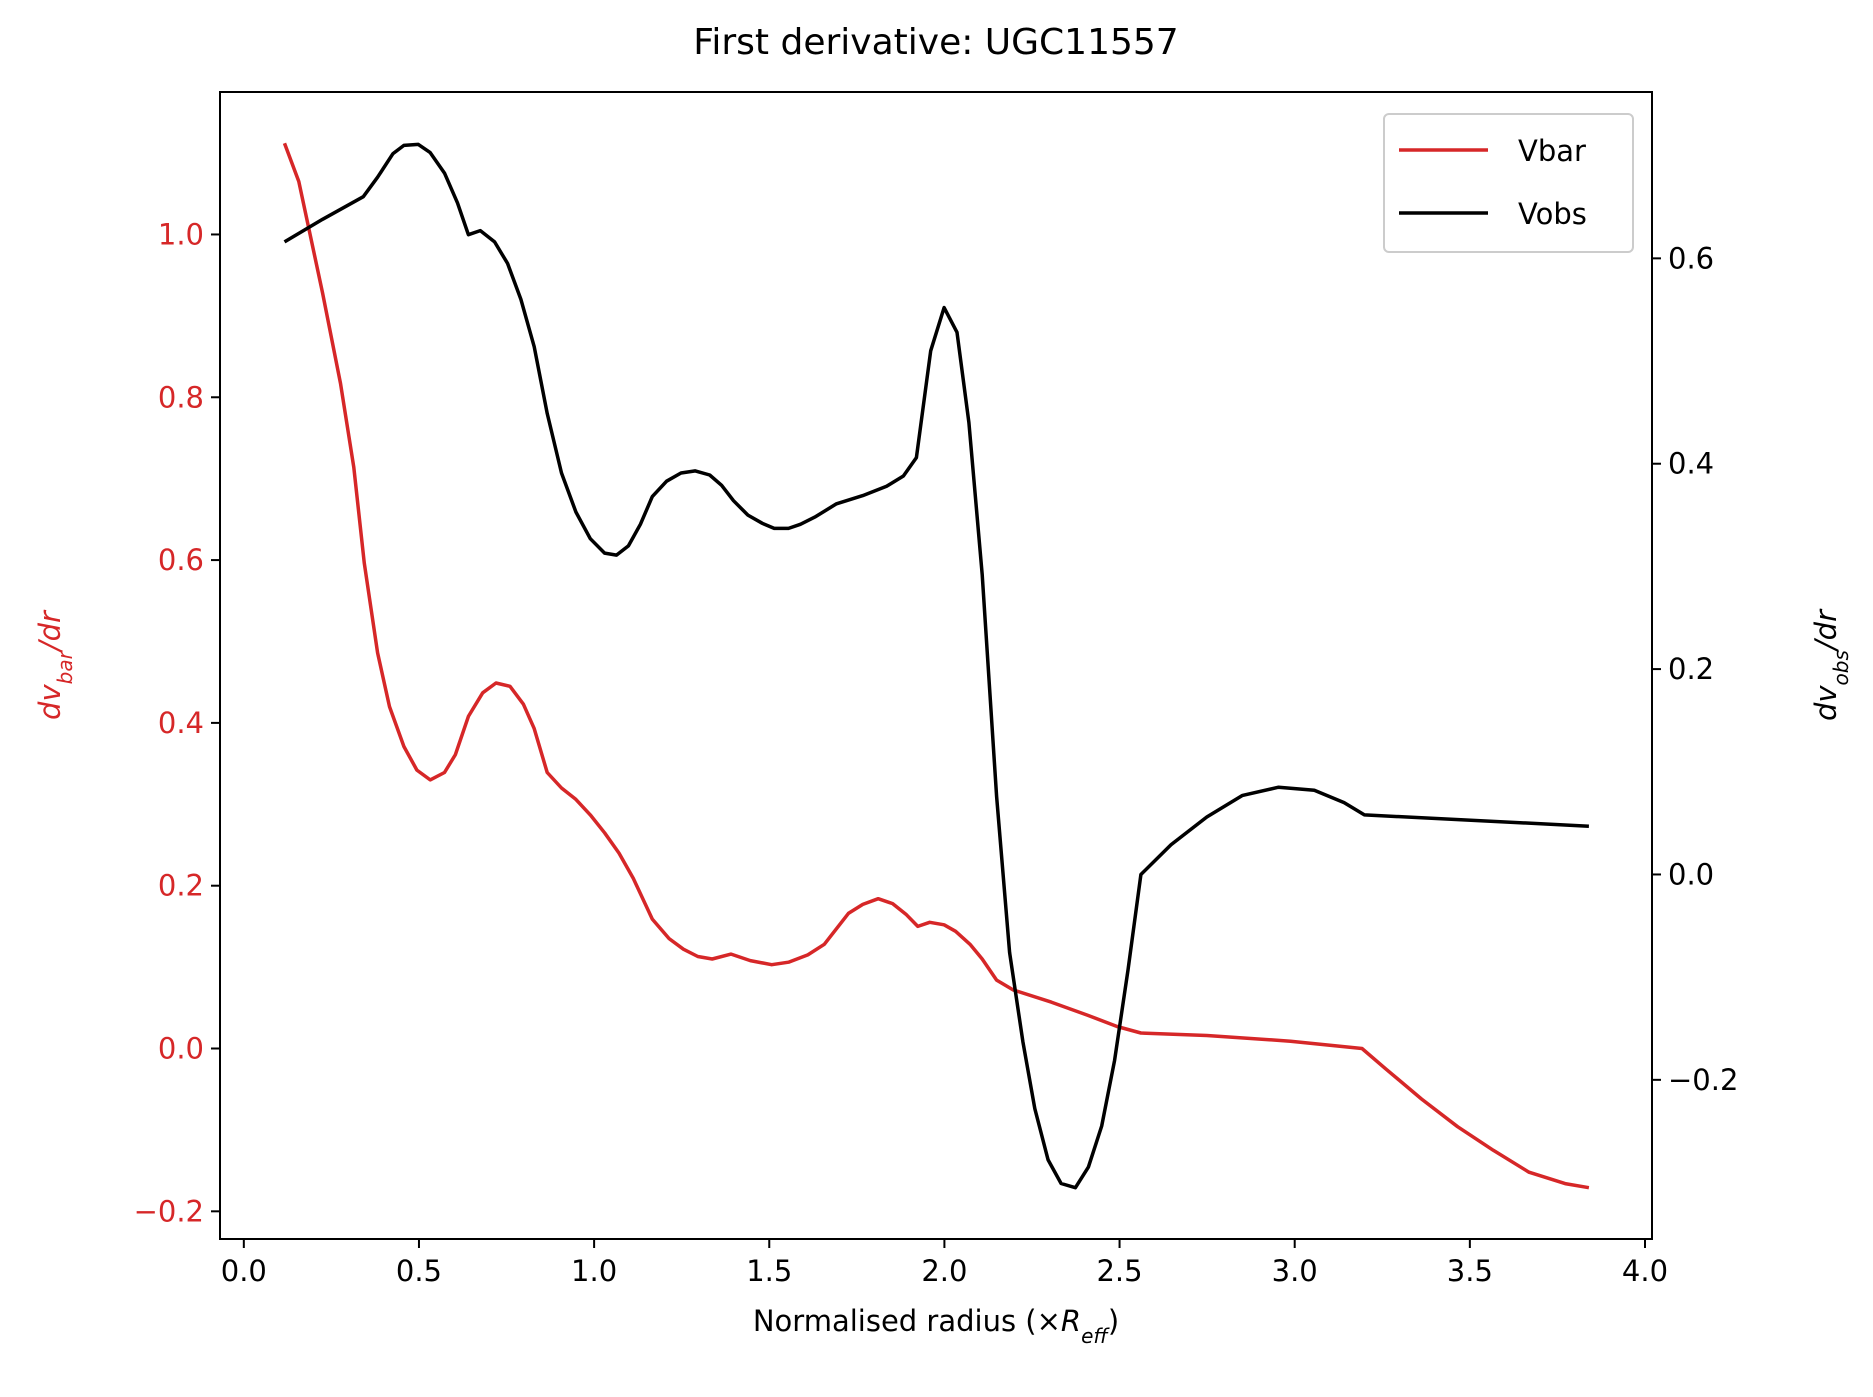 The width and height of the screenshot is (1873, 1397). What do you see at coordinates (181, 560) in the screenshot?
I see `y-tick-label: 0.6` at bounding box center [181, 560].